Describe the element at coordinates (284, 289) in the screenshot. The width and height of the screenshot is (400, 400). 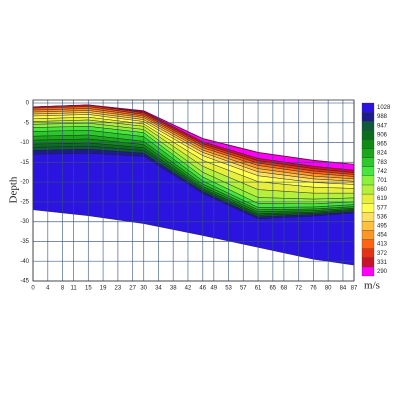
I see `x-tick-label: 68` at that location.